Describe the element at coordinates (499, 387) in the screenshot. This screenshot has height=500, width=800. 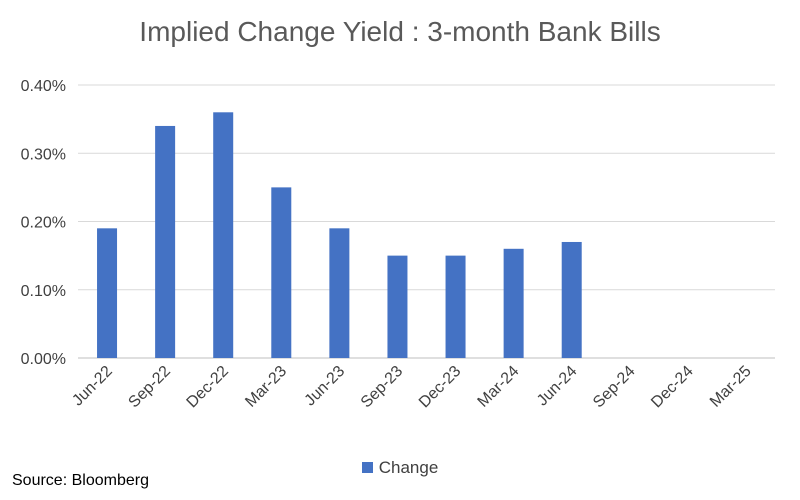
I see `x-tick-label: Mar-24` at that location.